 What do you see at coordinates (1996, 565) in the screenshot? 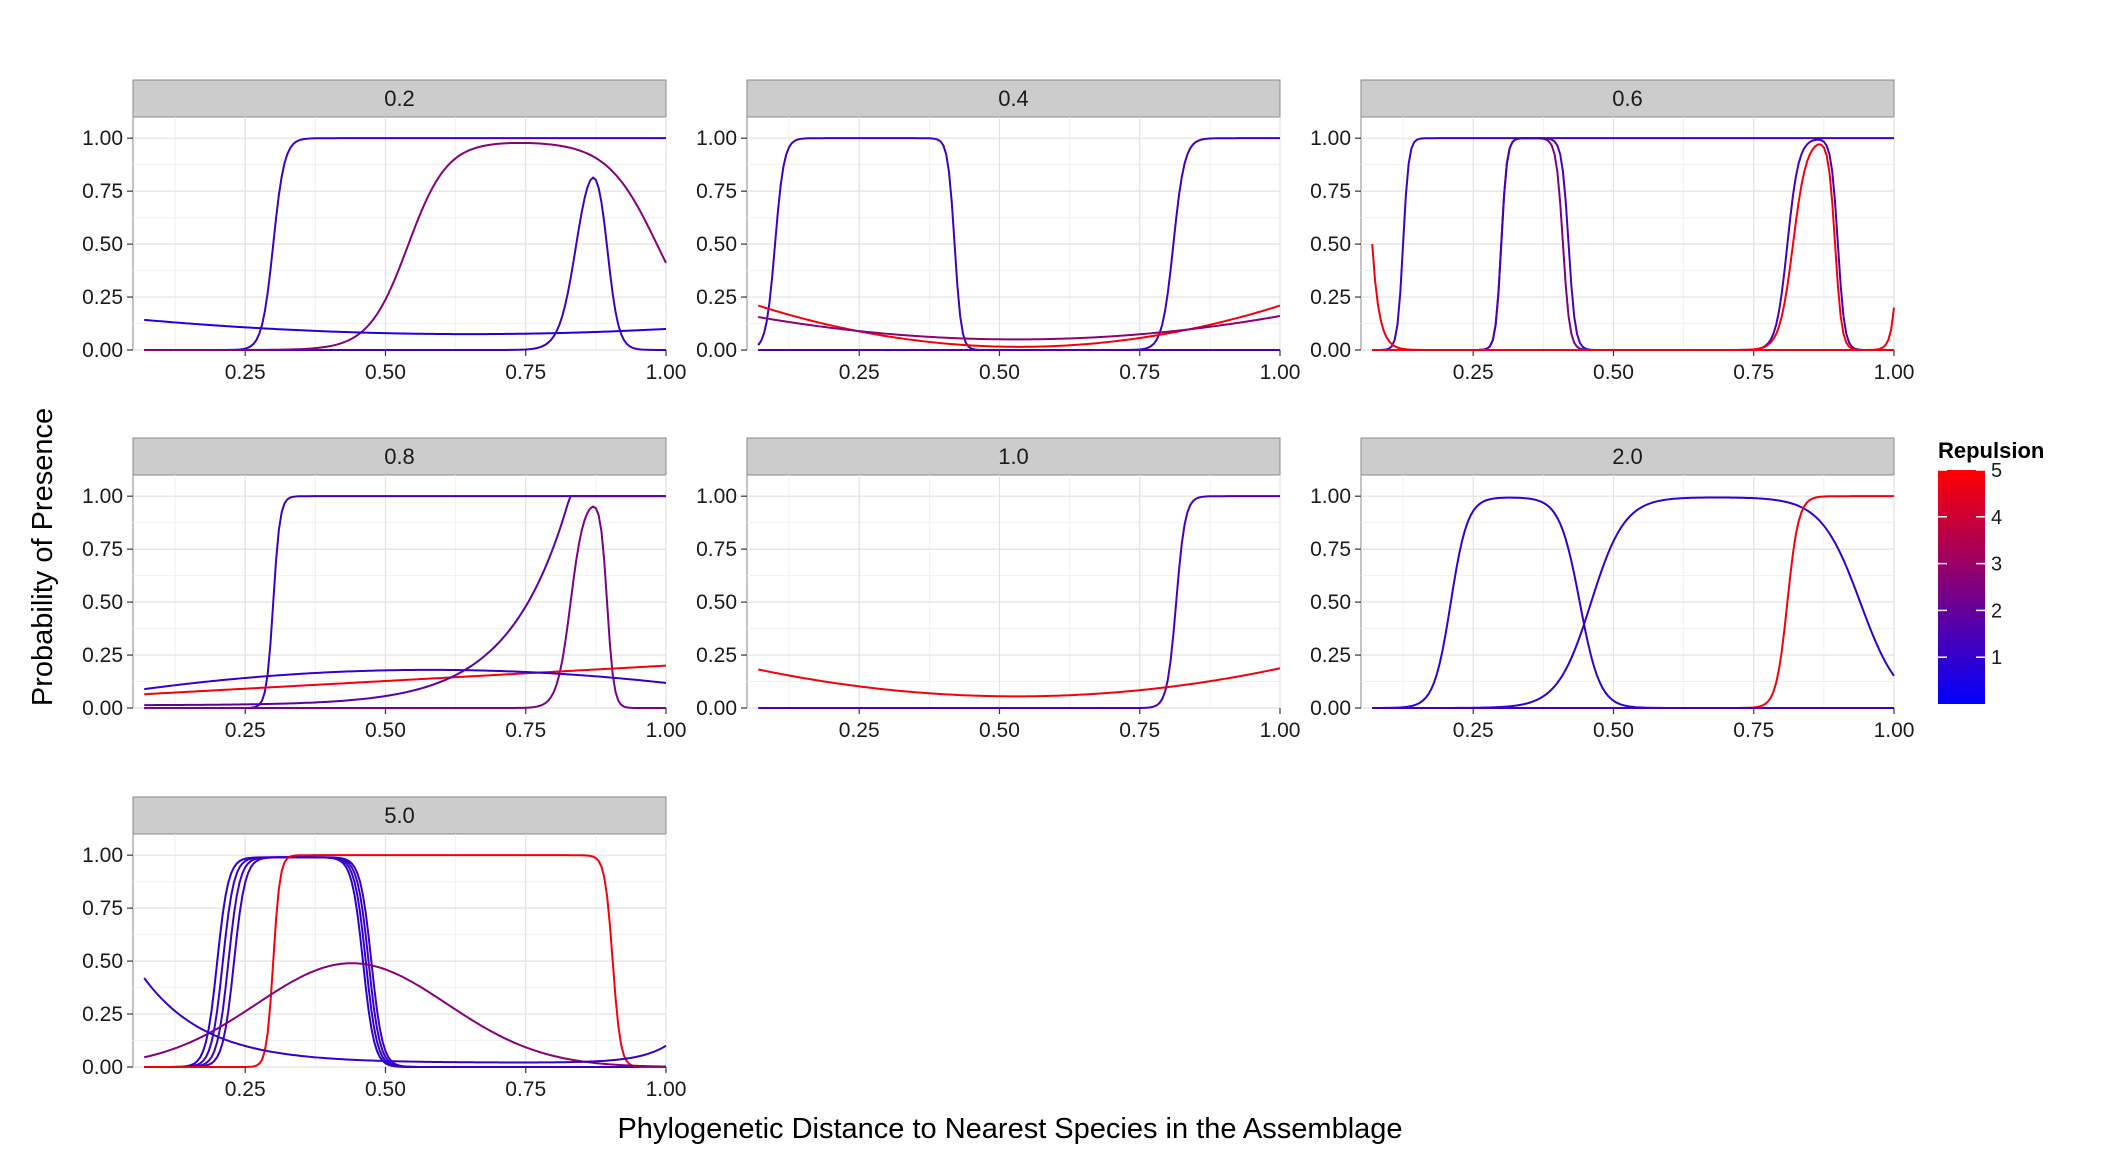
I see `legend-tick-label: 3` at bounding box center [1996, 565].